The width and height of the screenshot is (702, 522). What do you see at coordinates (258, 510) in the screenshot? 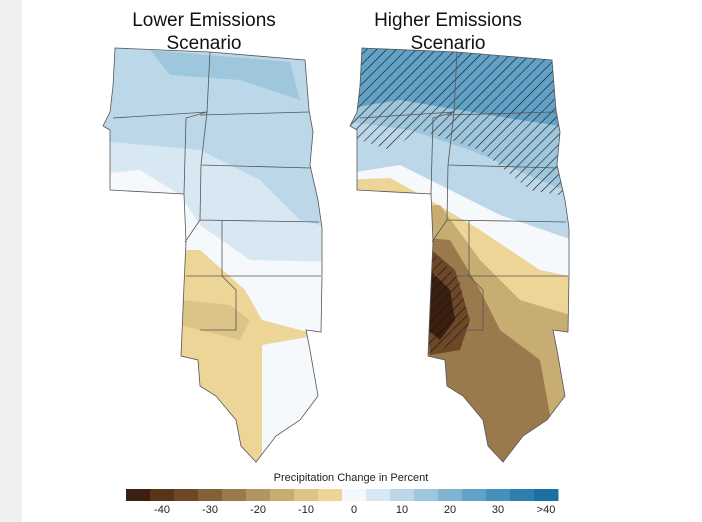
I see `legend-tick-label: -20` at bounding box center [258, 510].